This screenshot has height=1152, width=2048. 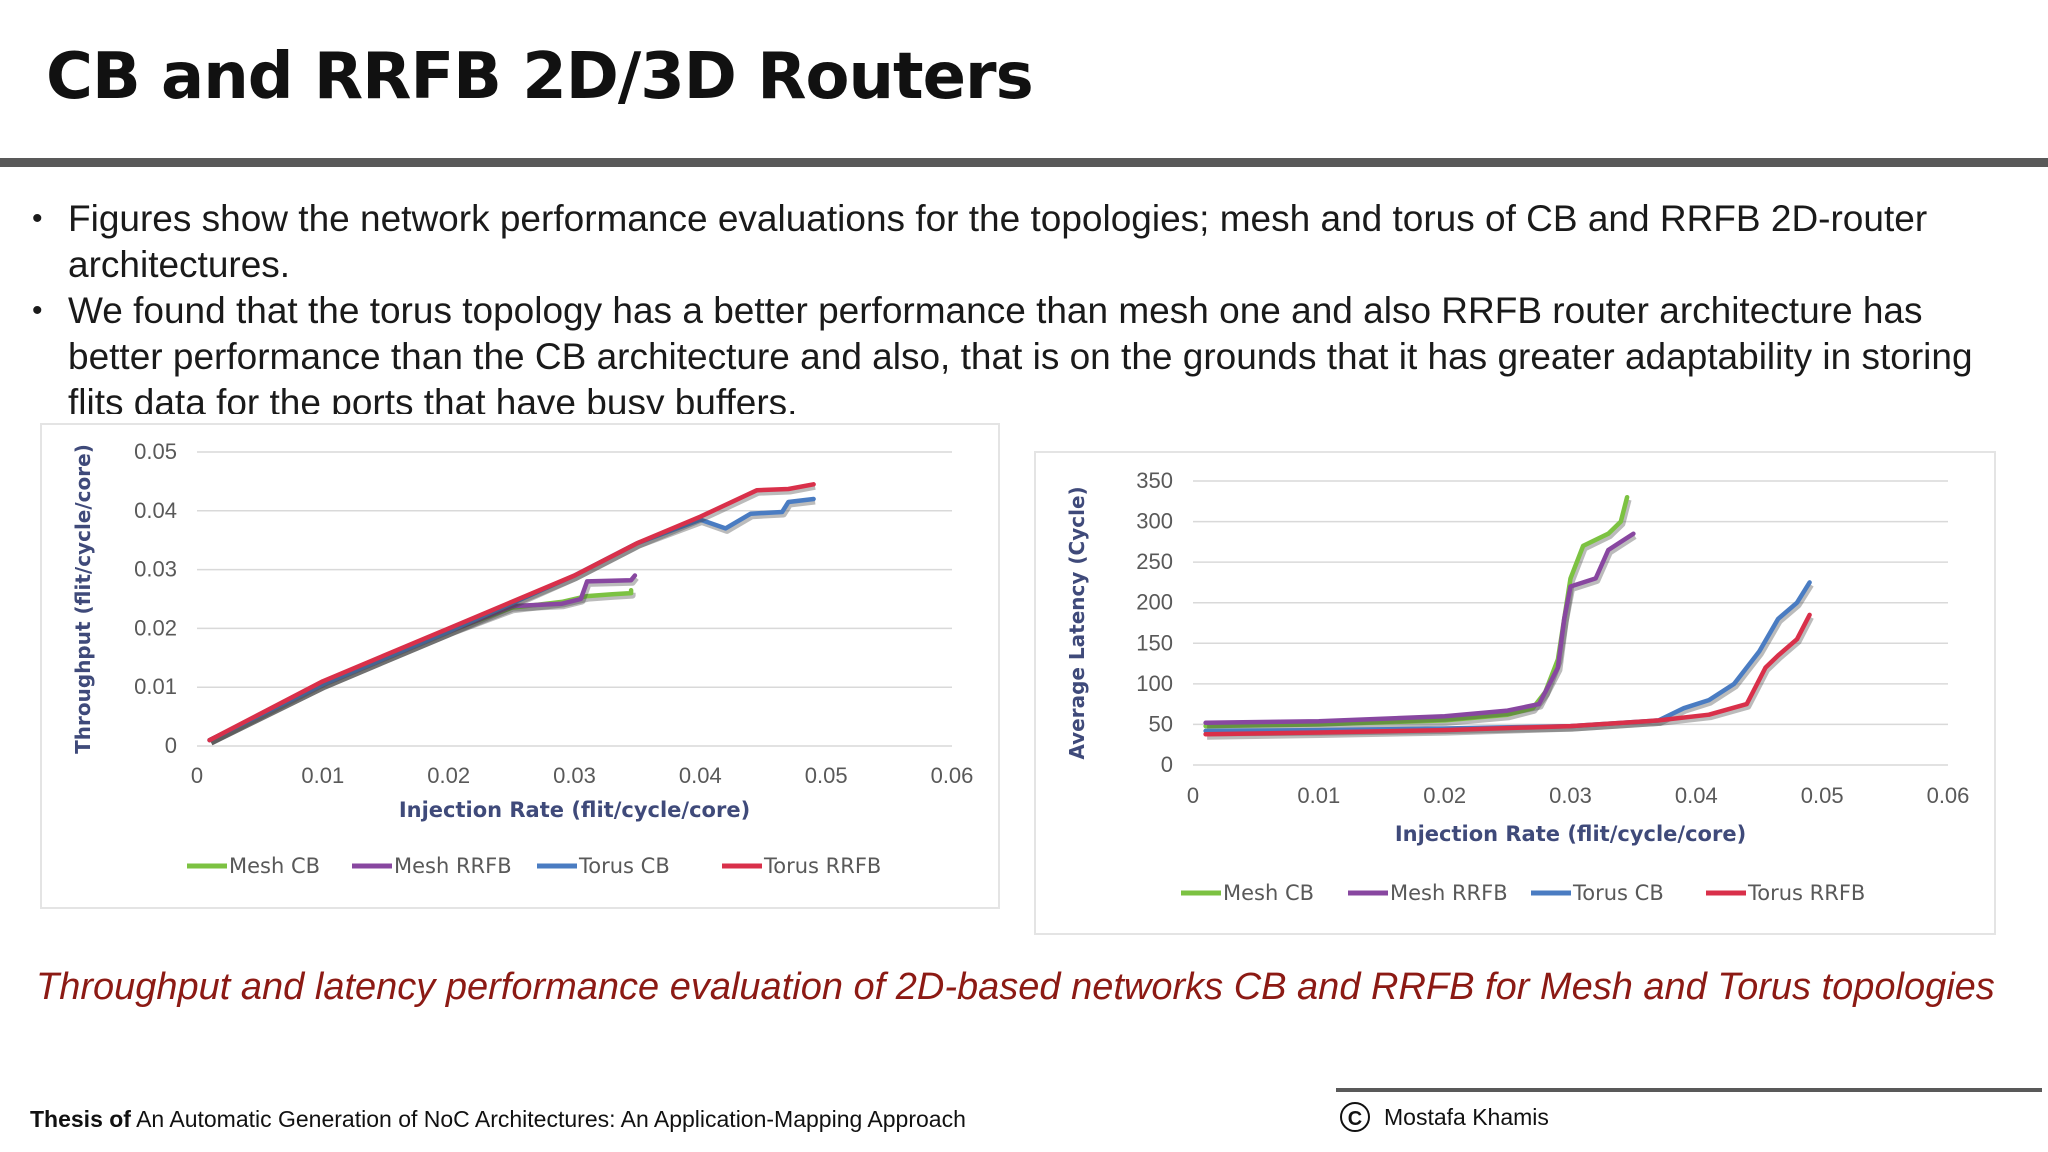 I want to click on y-tick-label: 50, so click(x=1161, y=723).